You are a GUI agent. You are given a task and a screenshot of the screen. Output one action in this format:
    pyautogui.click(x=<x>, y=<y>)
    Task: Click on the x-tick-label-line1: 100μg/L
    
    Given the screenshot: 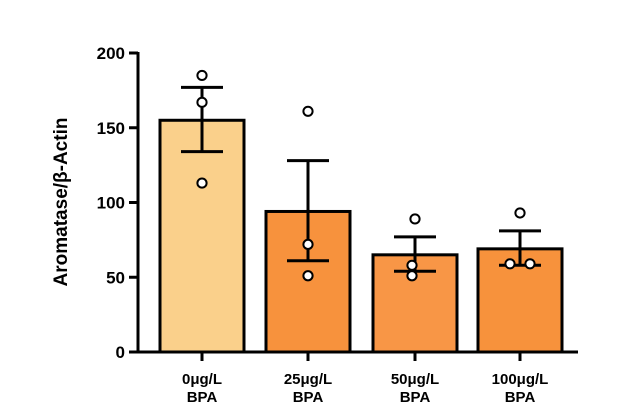 What is the action you would take?
    pyautogui.click(x=520, y=379)
    